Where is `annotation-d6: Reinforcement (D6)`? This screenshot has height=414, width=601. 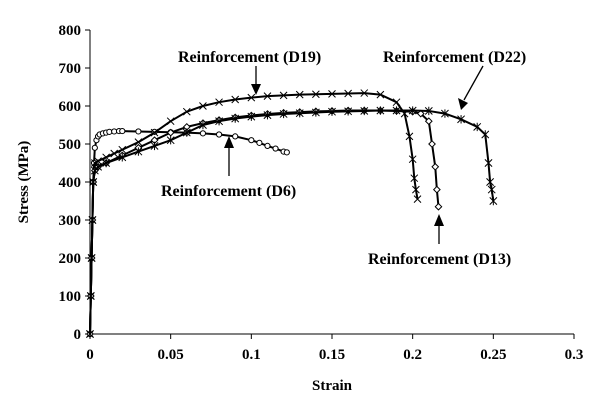 annotation-d6: Reinforcement (D6) is located at coordinates (228, 191).